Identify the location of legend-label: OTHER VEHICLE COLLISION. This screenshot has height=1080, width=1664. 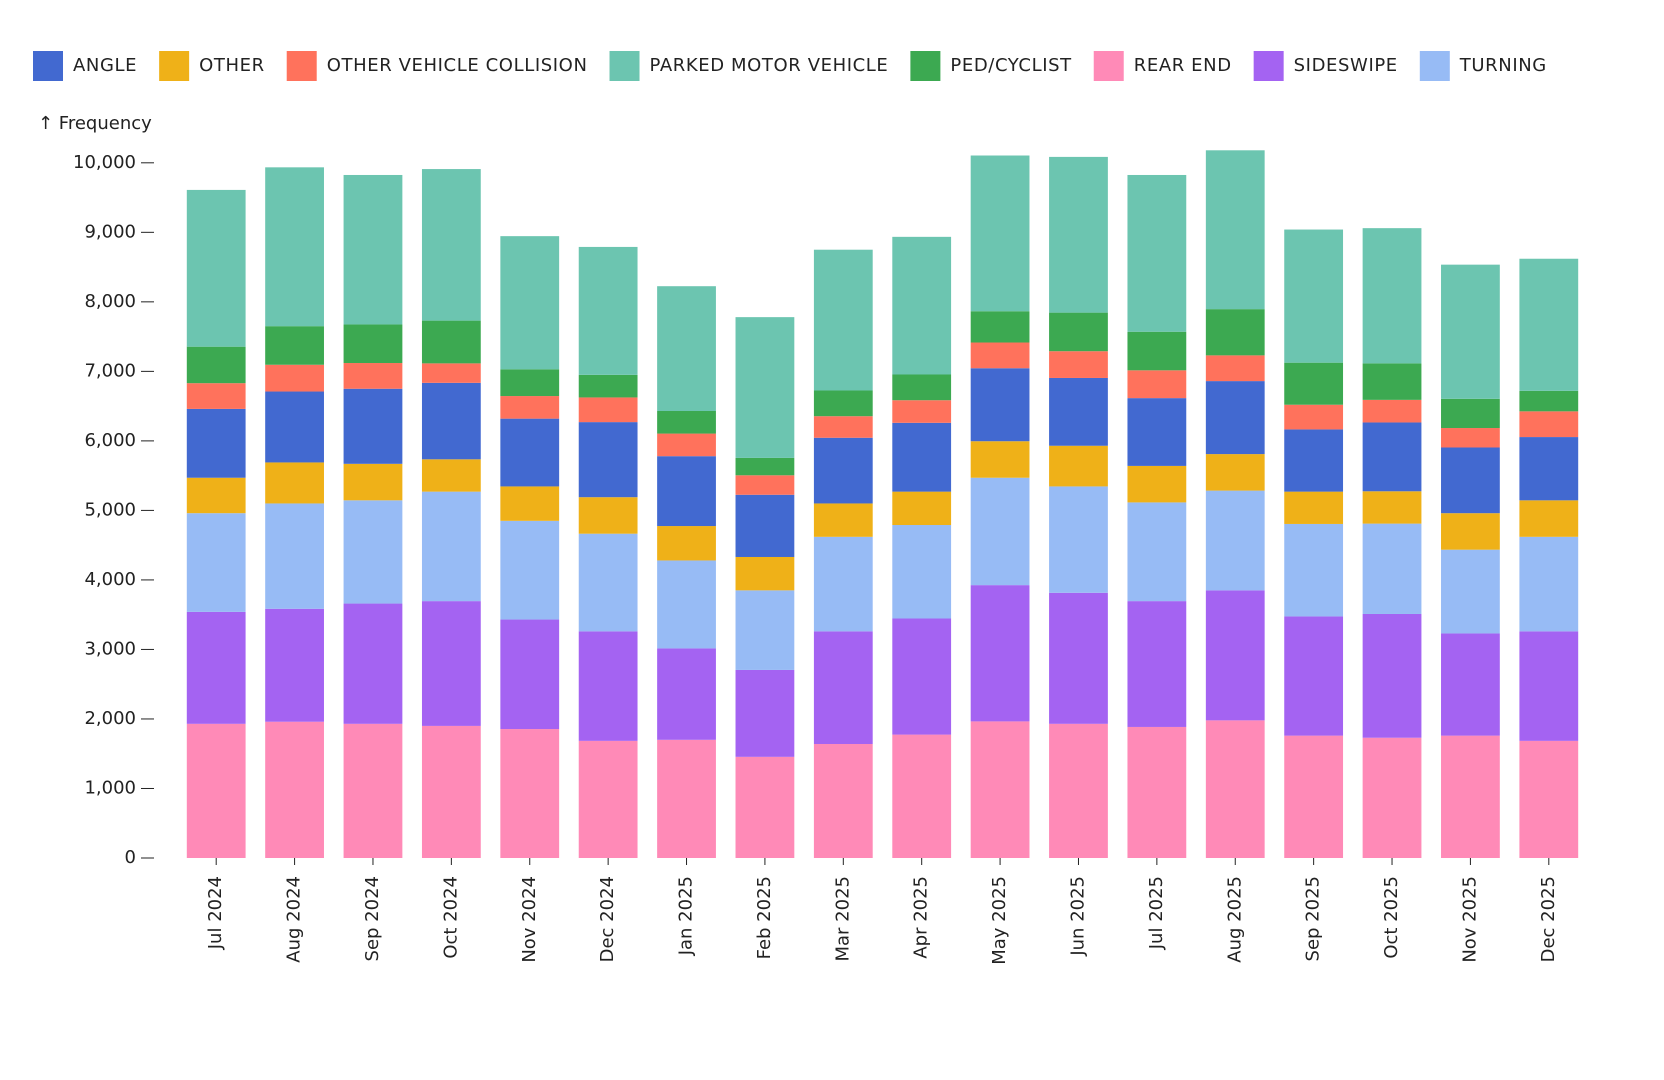
(457, 65).